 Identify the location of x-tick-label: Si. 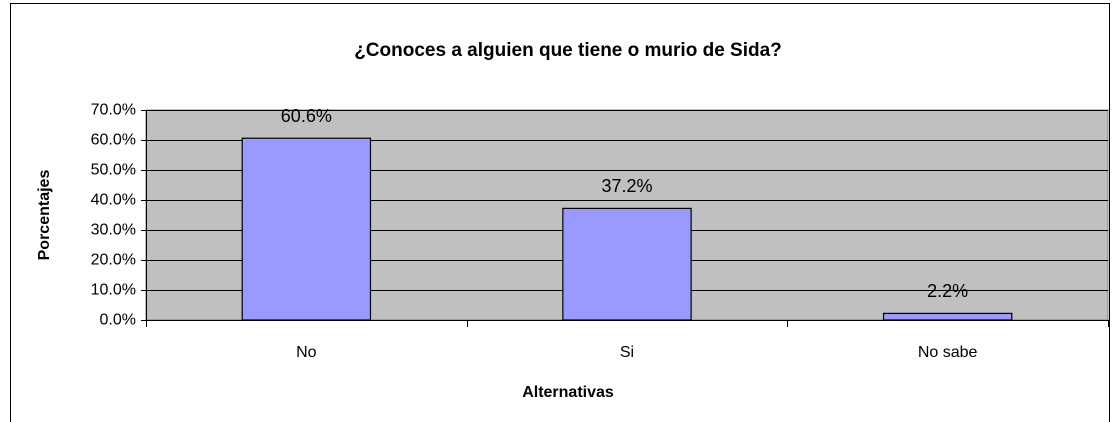
(627, 352).